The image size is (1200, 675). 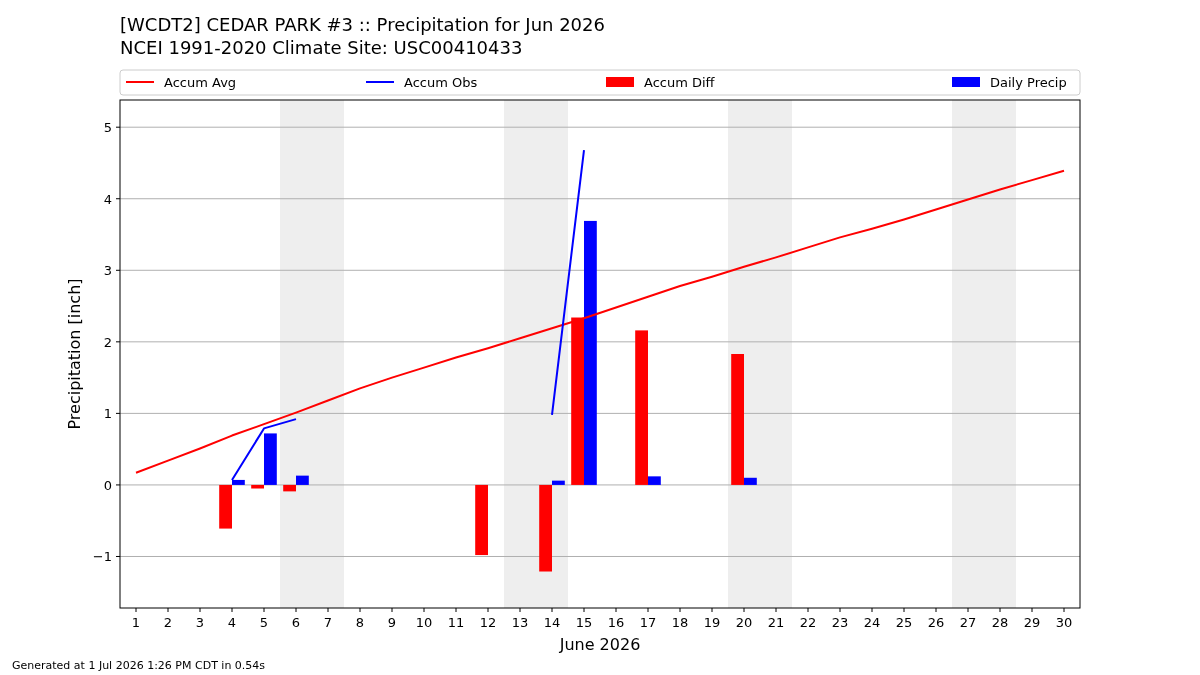 I want to click on x-tick-label: 25, so click(x=904, y=622).